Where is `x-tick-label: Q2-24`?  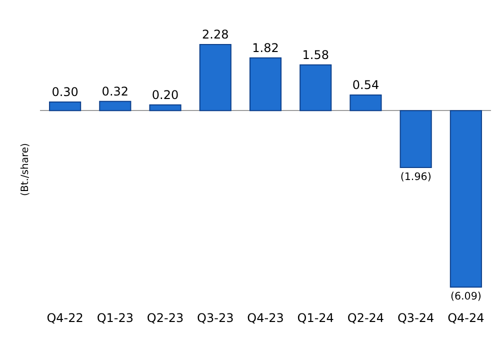
x-tick-label: Q2-24 is located at coordinates (365, 318).